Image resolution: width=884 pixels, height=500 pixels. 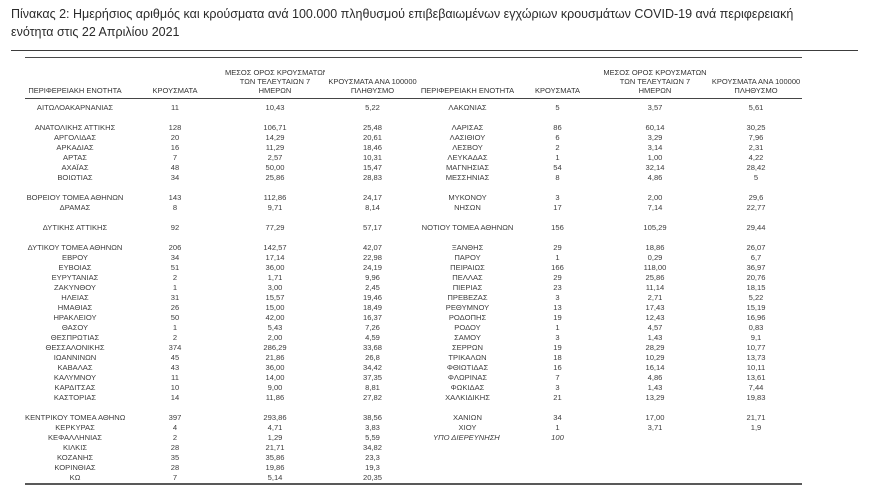 What do you see at coordinates (655, 90) in the screenshot?
I see `header-label: ΗΜΕΡΩΝ` at bounding box center [655, 90].